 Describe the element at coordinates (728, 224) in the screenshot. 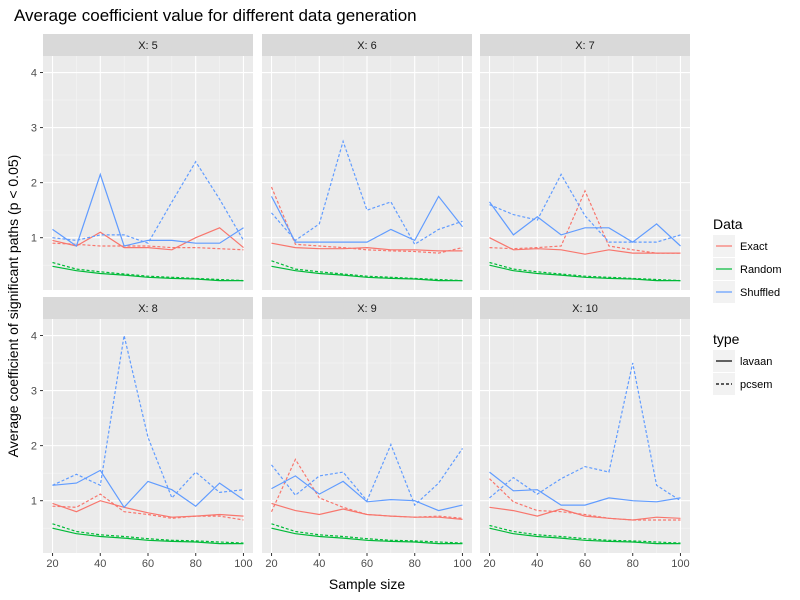

I see `legend-title-data: Data` at that location.